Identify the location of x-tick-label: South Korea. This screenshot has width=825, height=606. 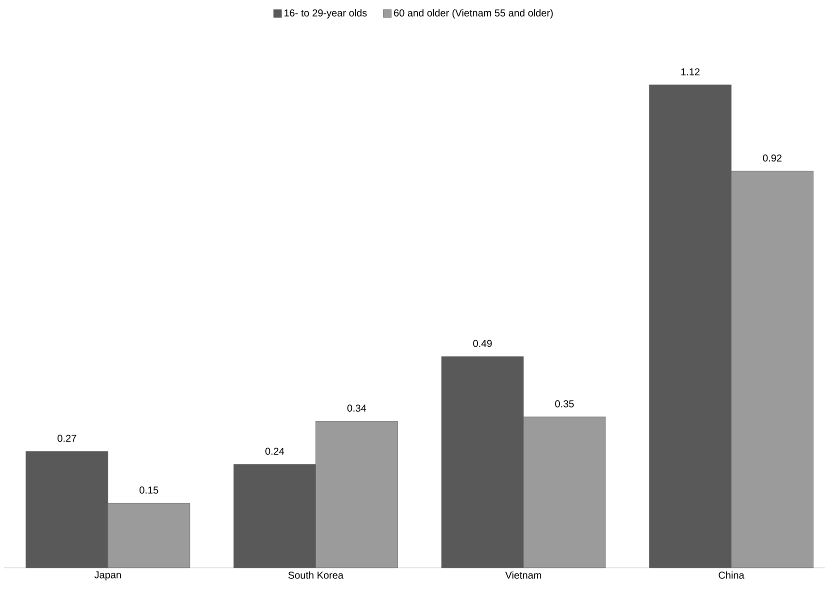
(316, 575).